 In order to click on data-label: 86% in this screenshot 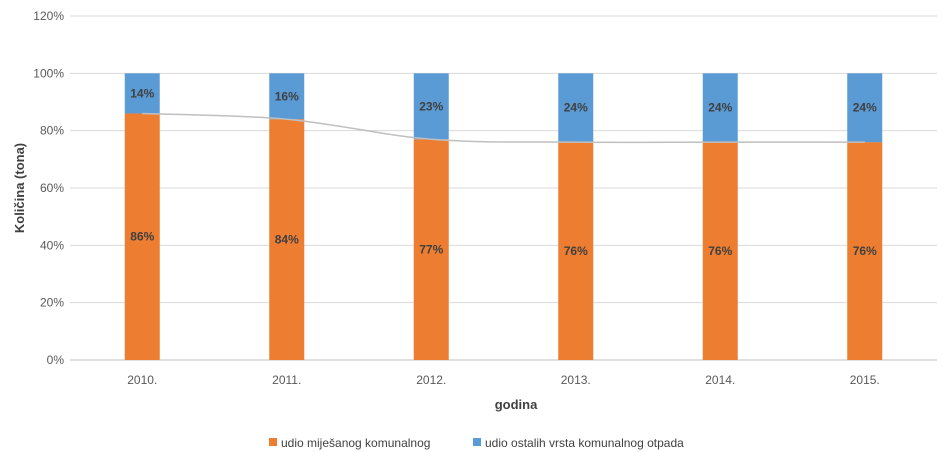, I will do `click(142, 237)`.